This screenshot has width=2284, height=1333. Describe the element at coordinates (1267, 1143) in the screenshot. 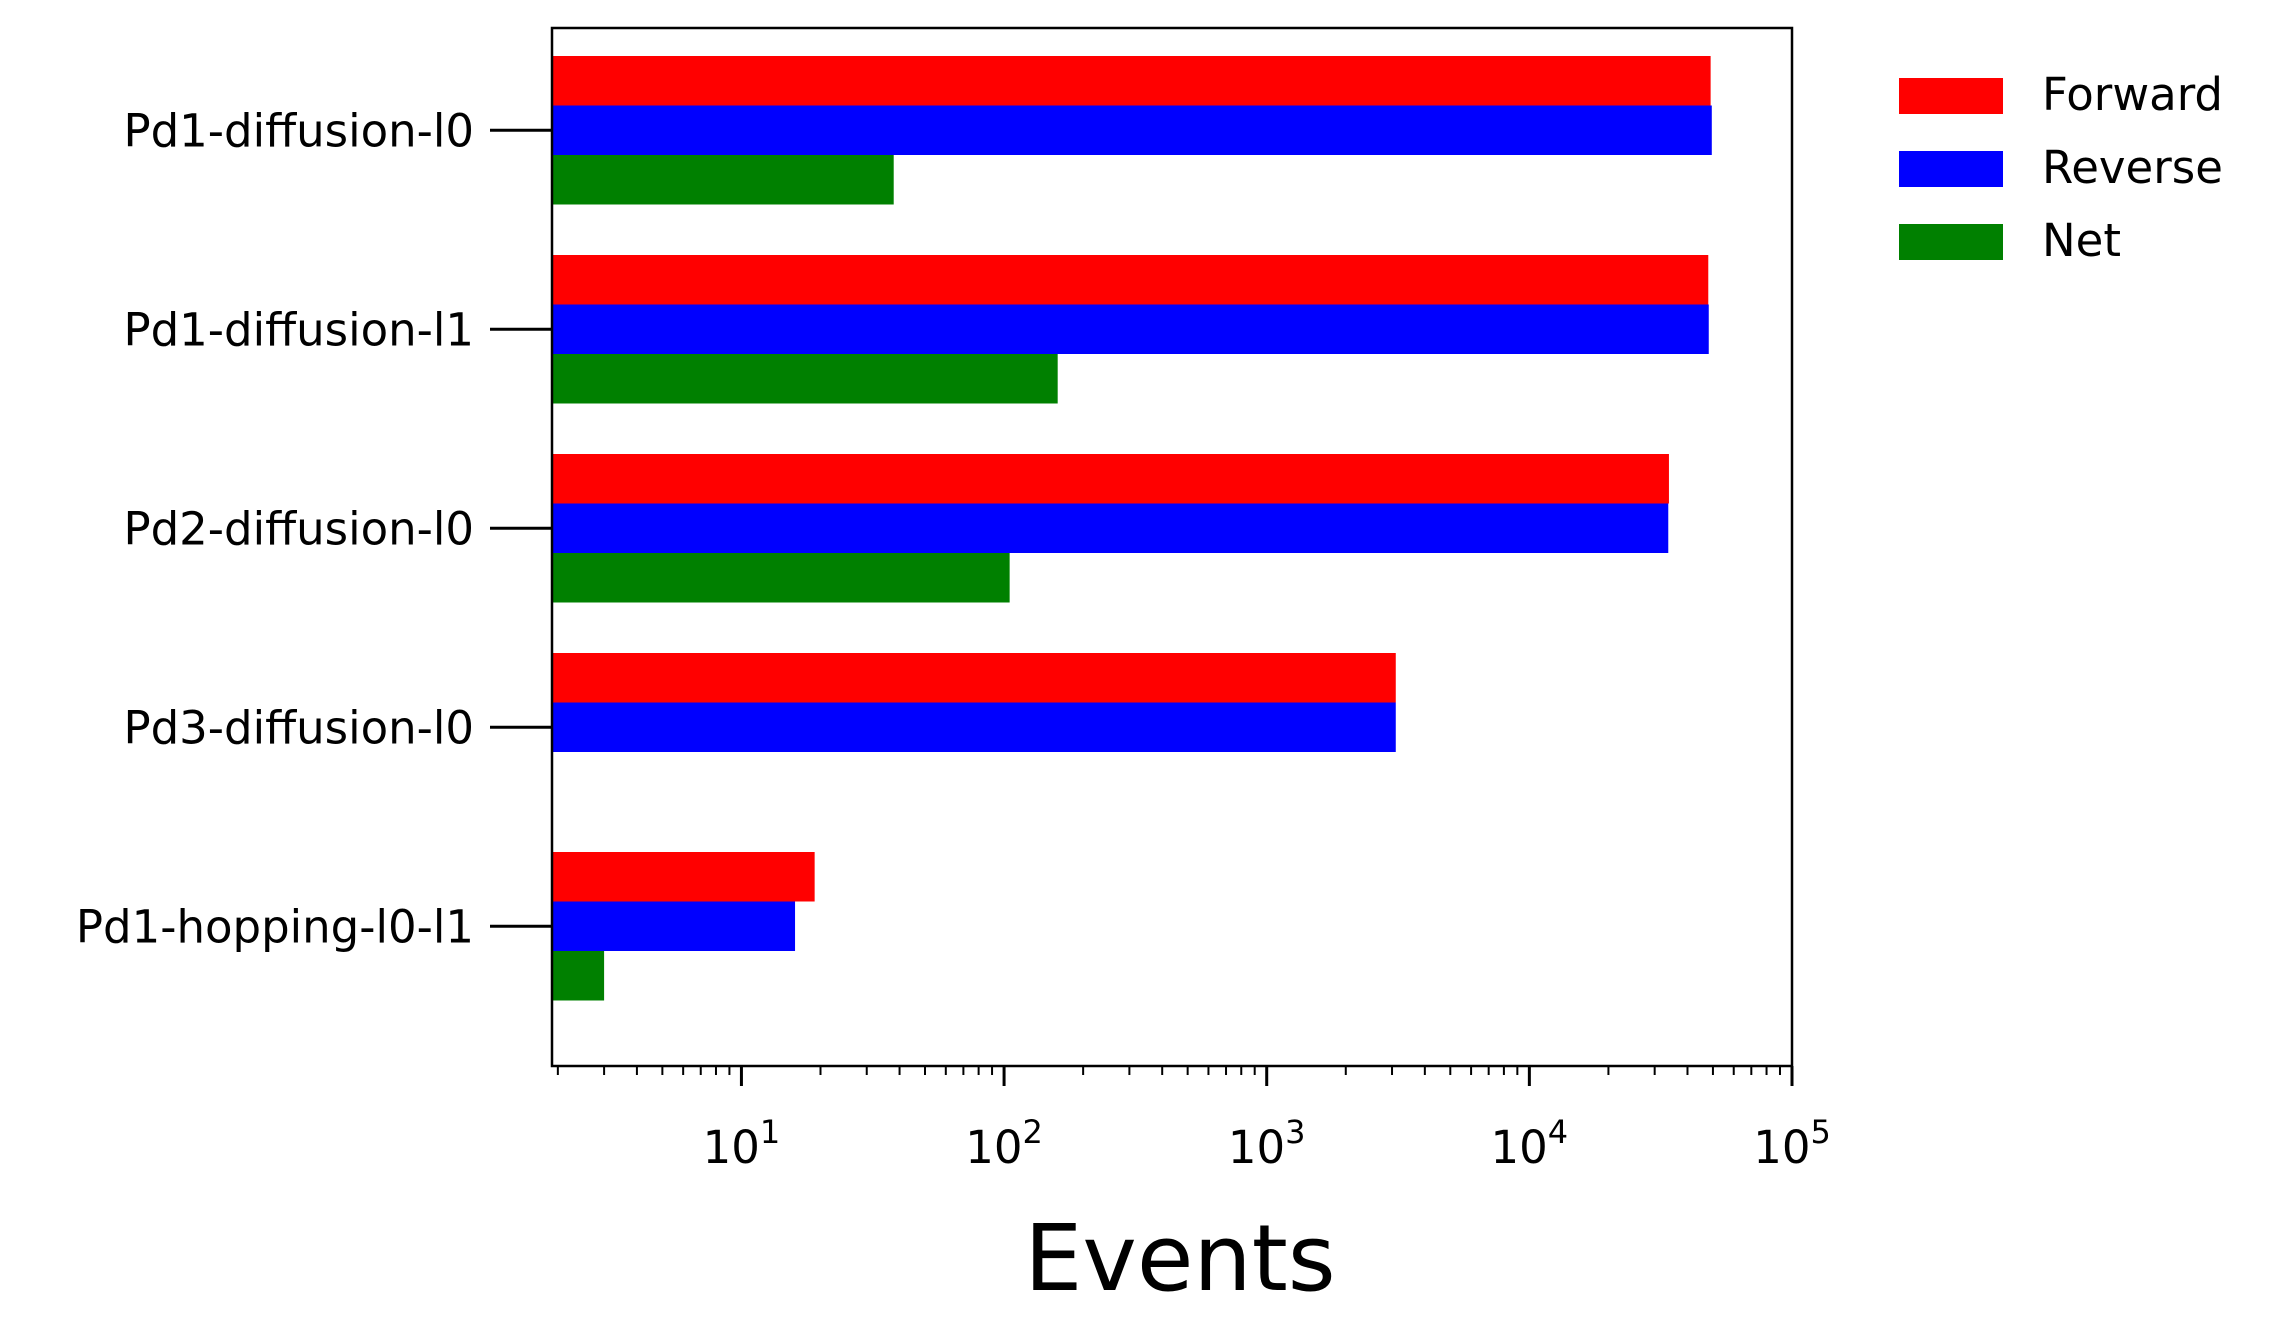

I see `x-tick-label: 10³` at that location.